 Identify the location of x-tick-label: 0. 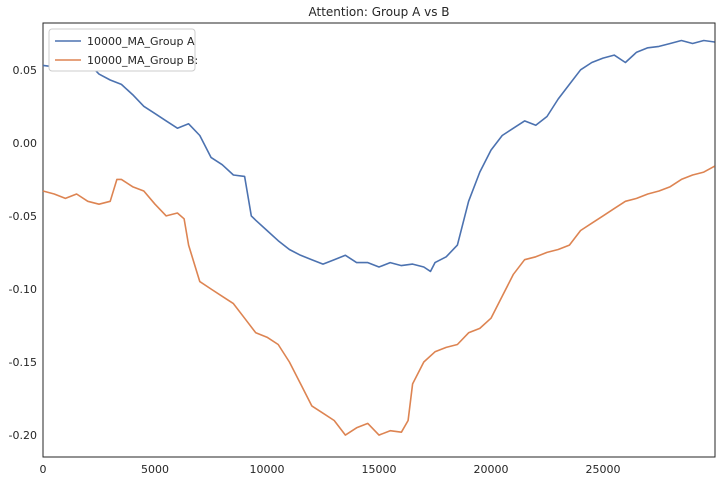
(43, 469).